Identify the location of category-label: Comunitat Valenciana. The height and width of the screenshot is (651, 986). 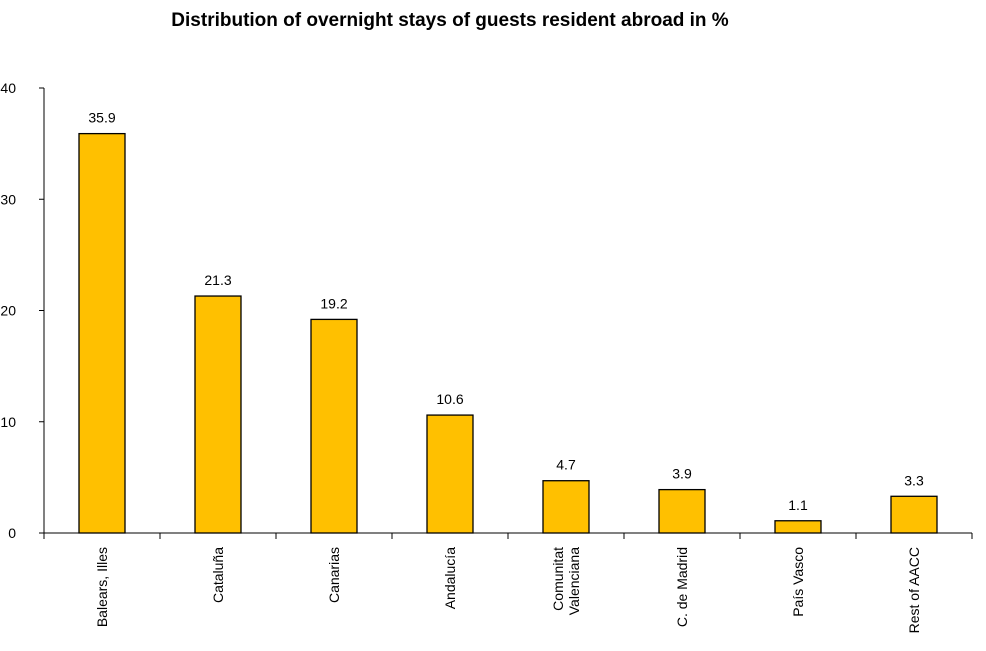
(566, 581).